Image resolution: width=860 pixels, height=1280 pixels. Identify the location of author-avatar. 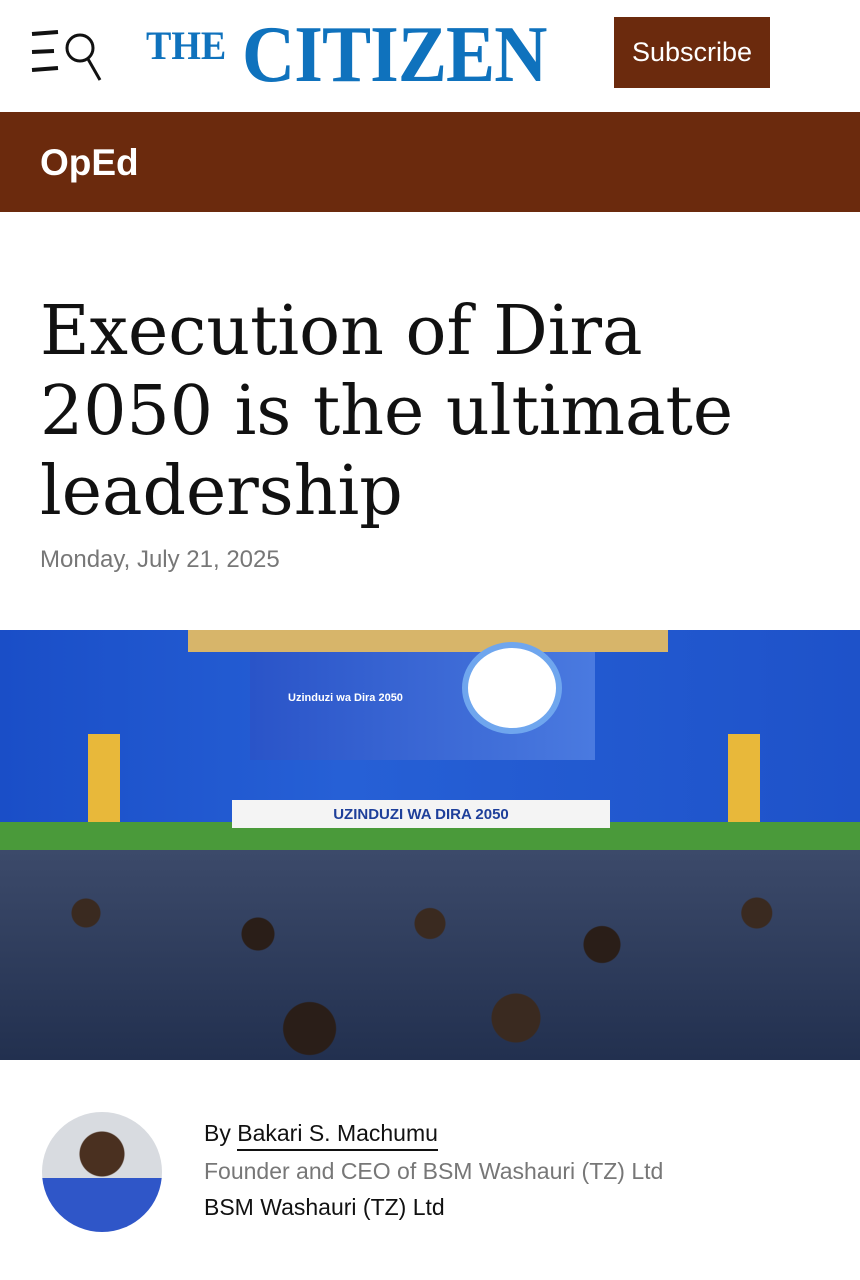
(102, 1172).